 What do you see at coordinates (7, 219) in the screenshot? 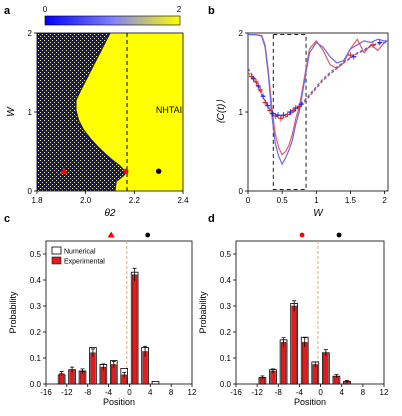
I see `panel-label-c: c` at bounding box center [7, 219].